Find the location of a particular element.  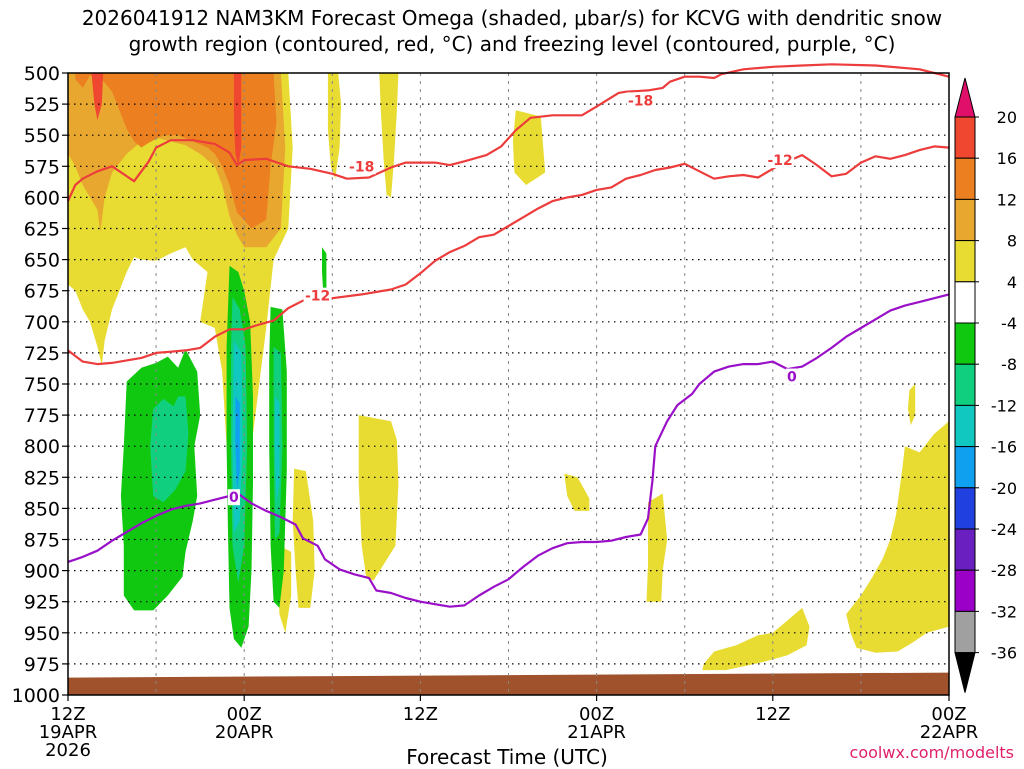

colorbar-top-arrow is located at coordinates (965, 97).